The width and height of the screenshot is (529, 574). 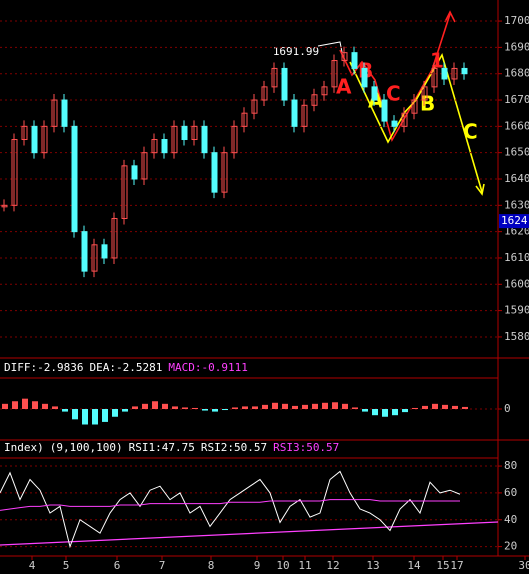 I want to click on y-tick-label: 60, so click(x=510, y=492).